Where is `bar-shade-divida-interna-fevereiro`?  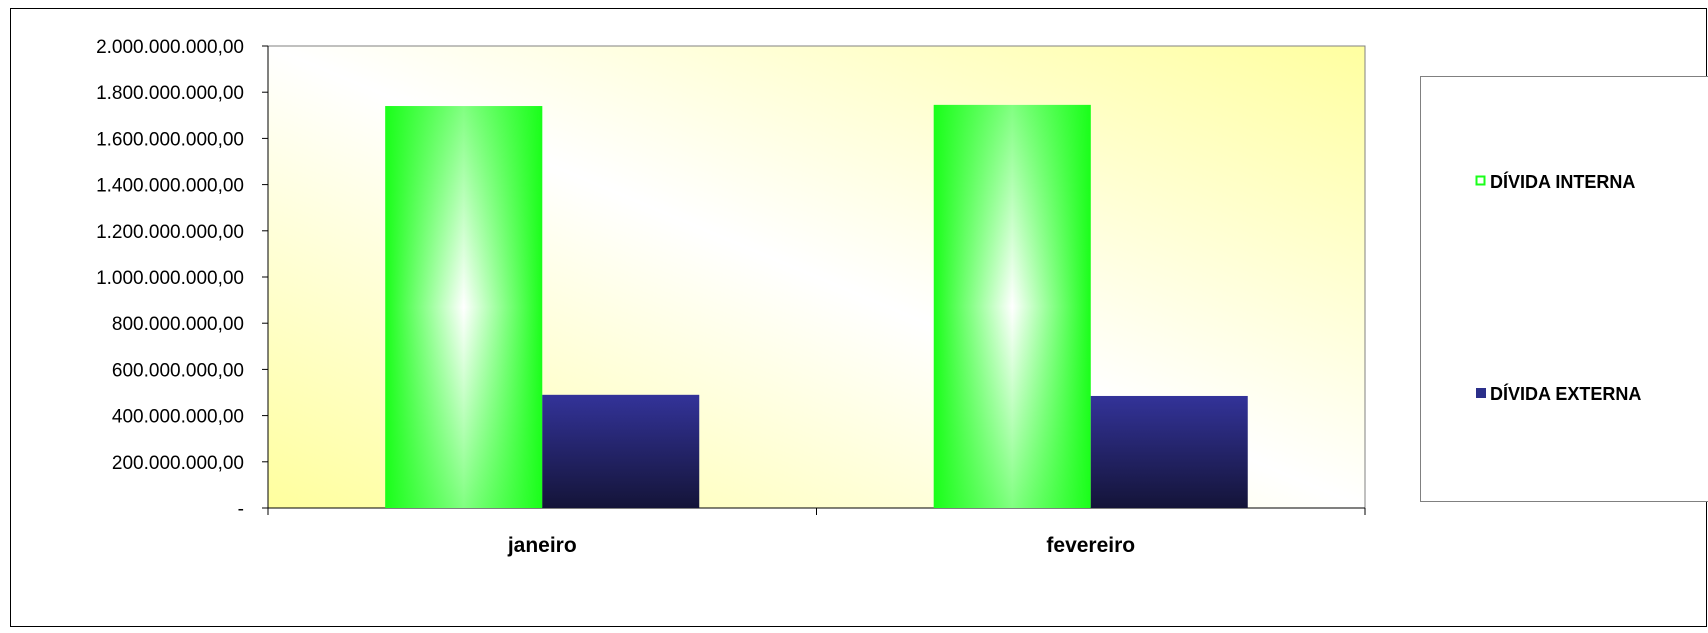
bar-shade-divida-interna-fevereiro is located at coordinates (1012, 306).